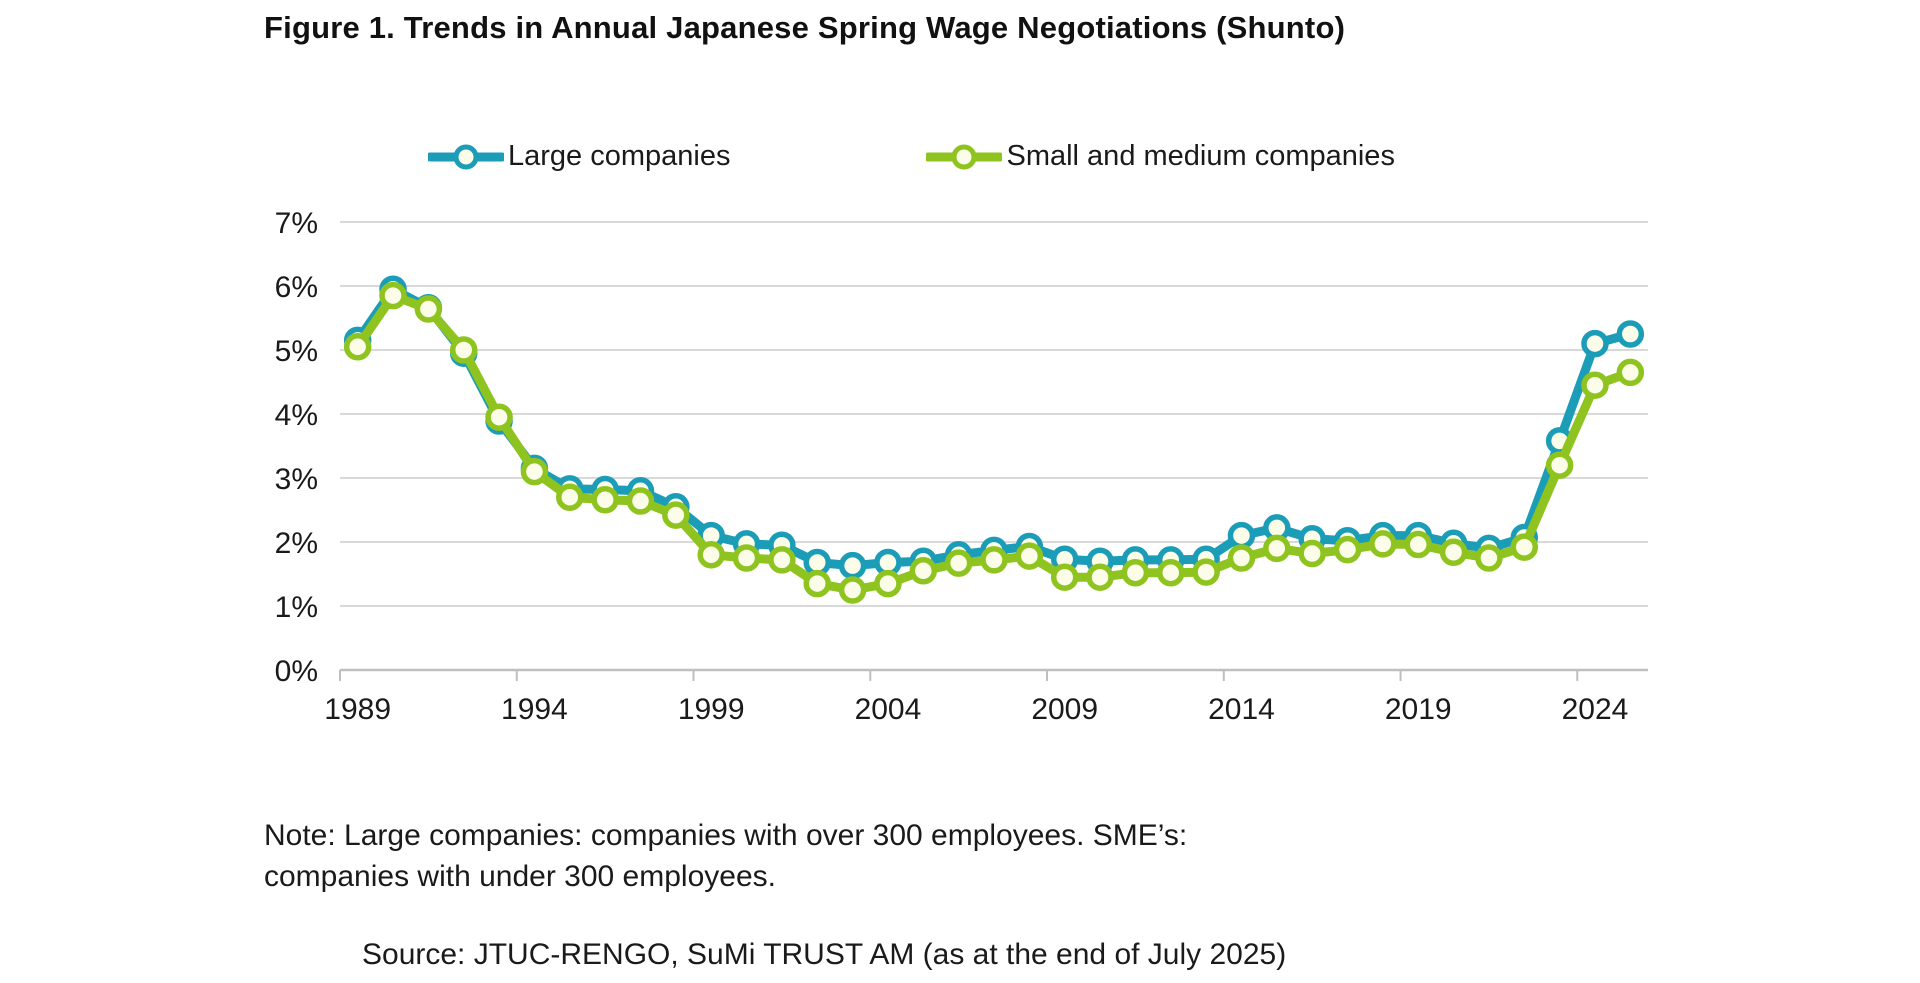 The width and height of the screenshot is (1920, 983). I want to click on data-point-small-and-medium-companies-1997, so click(640, 501).